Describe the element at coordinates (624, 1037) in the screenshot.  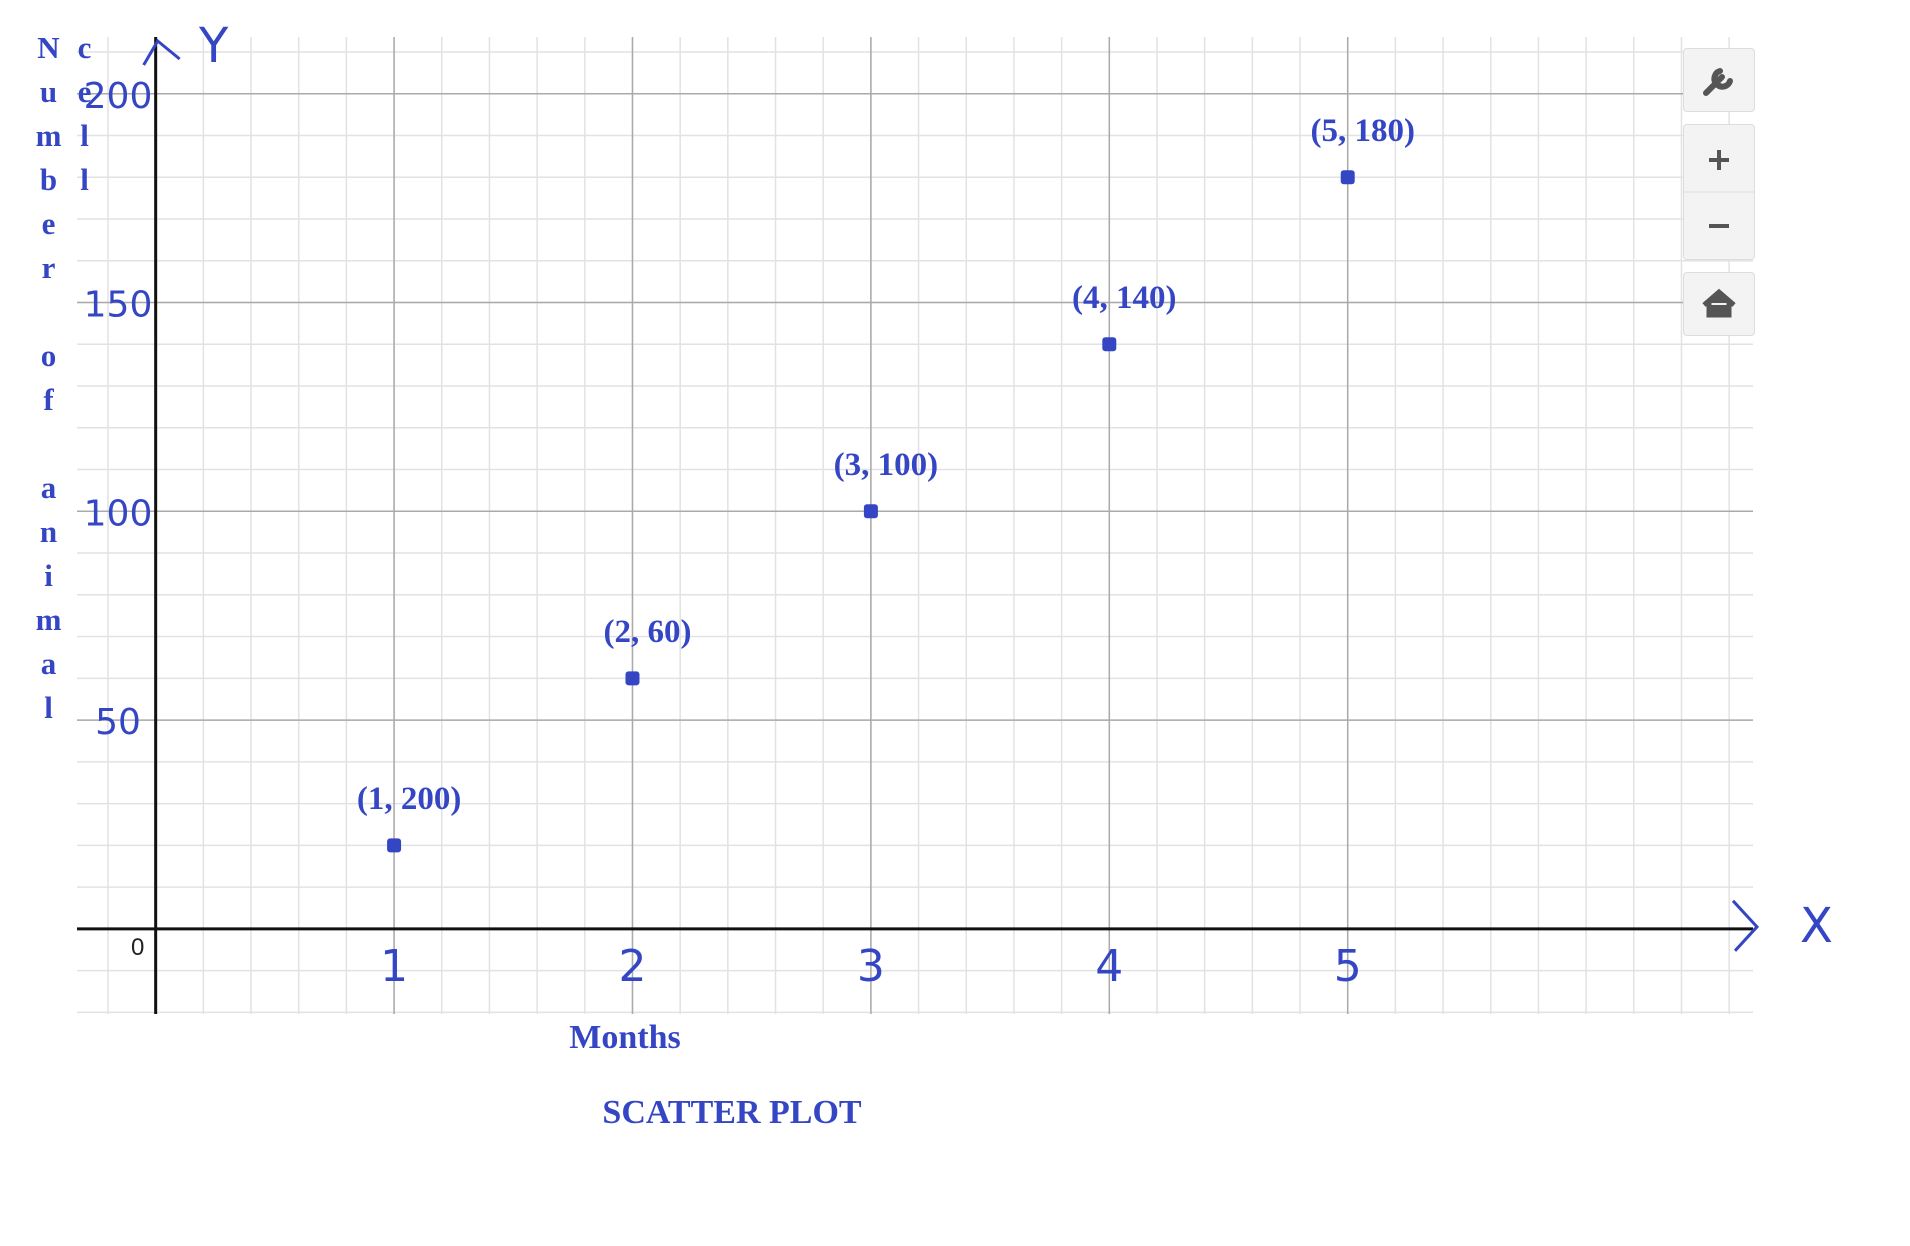
I see `x-axis-label: Months` at that location.